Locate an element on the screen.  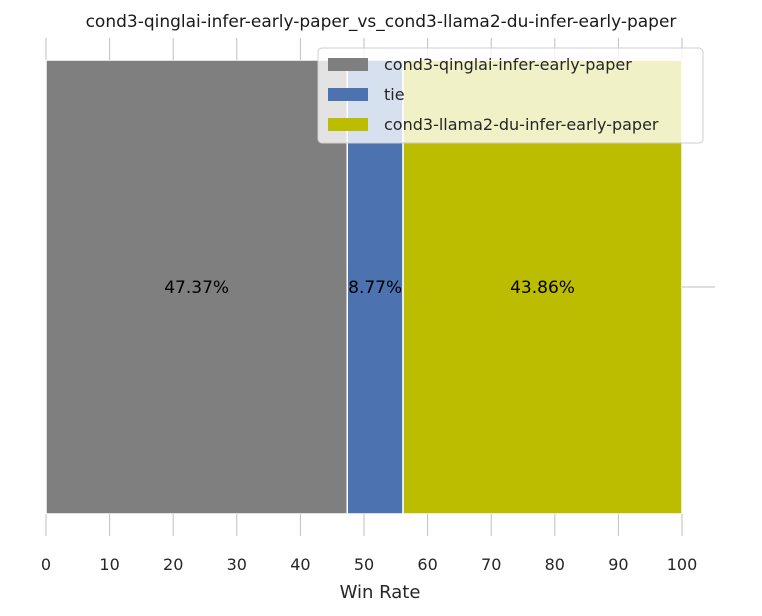
x-tick-label-70: 70 is located at coordinates (491, 564).